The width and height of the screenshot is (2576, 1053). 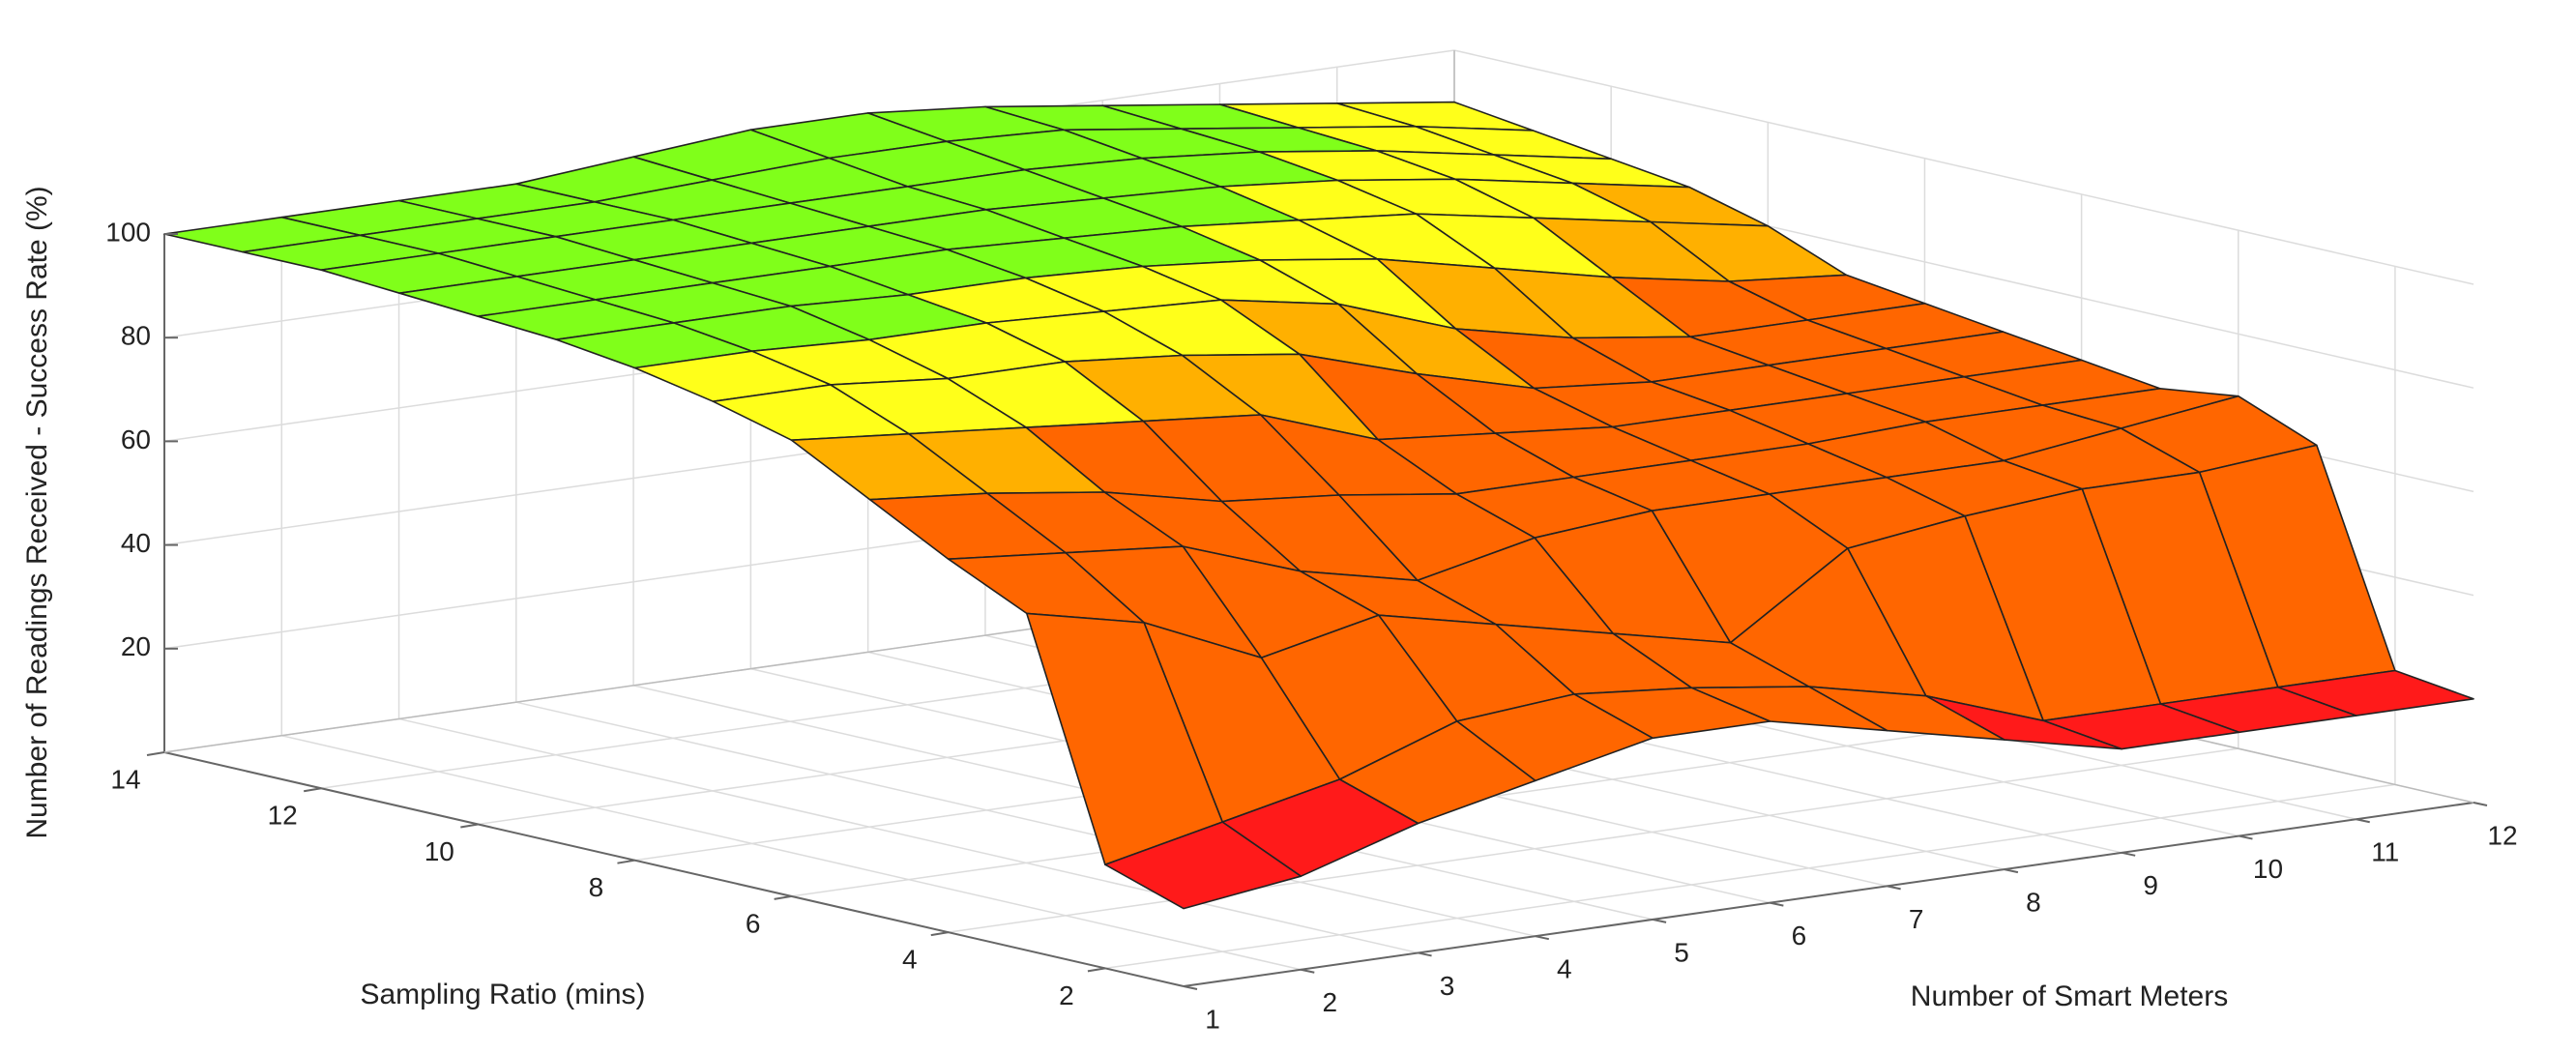 What do you see at coordinates (136, 543) in the screenshot?
I see `z-tick-label: 40` at bounding box center [136, 543].